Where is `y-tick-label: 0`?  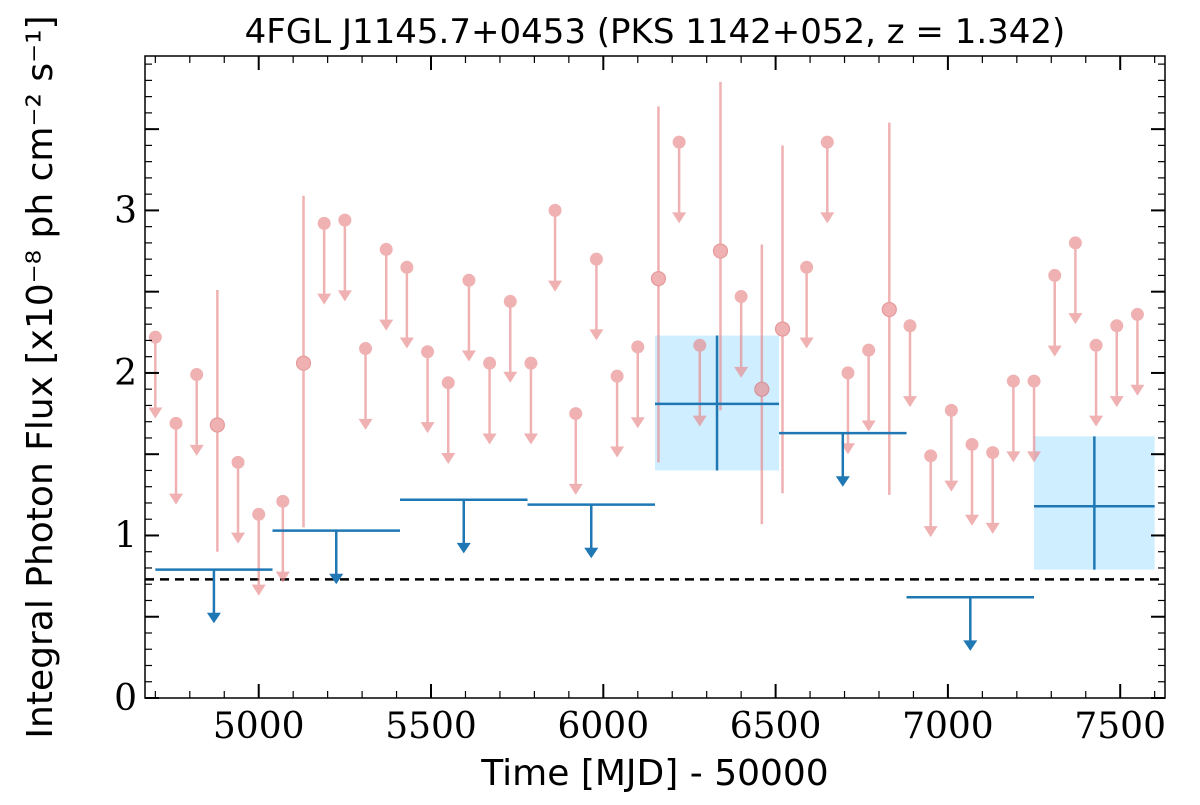
y-tick-label: 0 is located at coordinates (125, 698).